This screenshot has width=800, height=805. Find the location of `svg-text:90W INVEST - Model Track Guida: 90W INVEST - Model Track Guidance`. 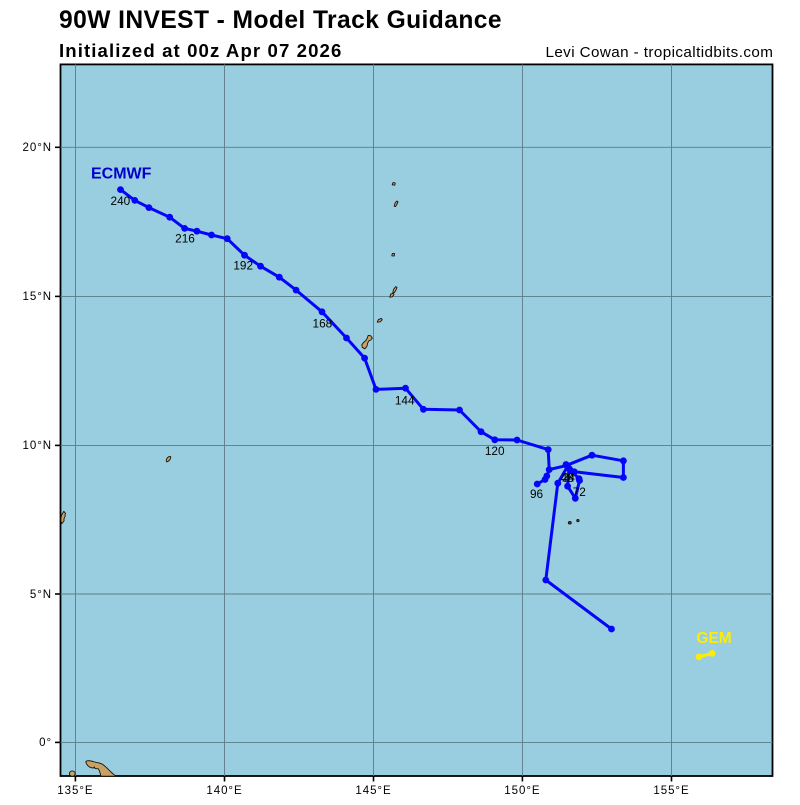

svg-text:90W INVEST - Model Track Guida: 90W INVEST - Model Track Guidance is located at coordinates (280, 20).